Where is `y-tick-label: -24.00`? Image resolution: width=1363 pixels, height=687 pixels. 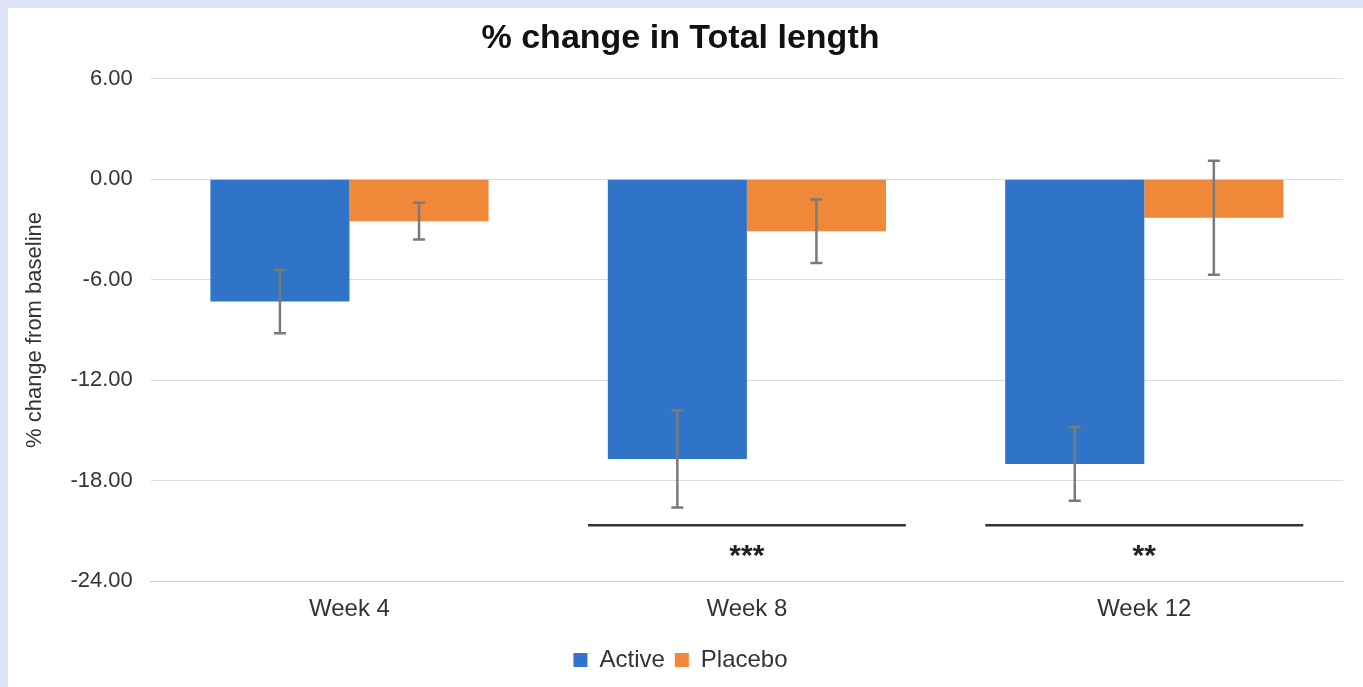 y-tick-label: -24.00 is located at coordinates (101, 580).